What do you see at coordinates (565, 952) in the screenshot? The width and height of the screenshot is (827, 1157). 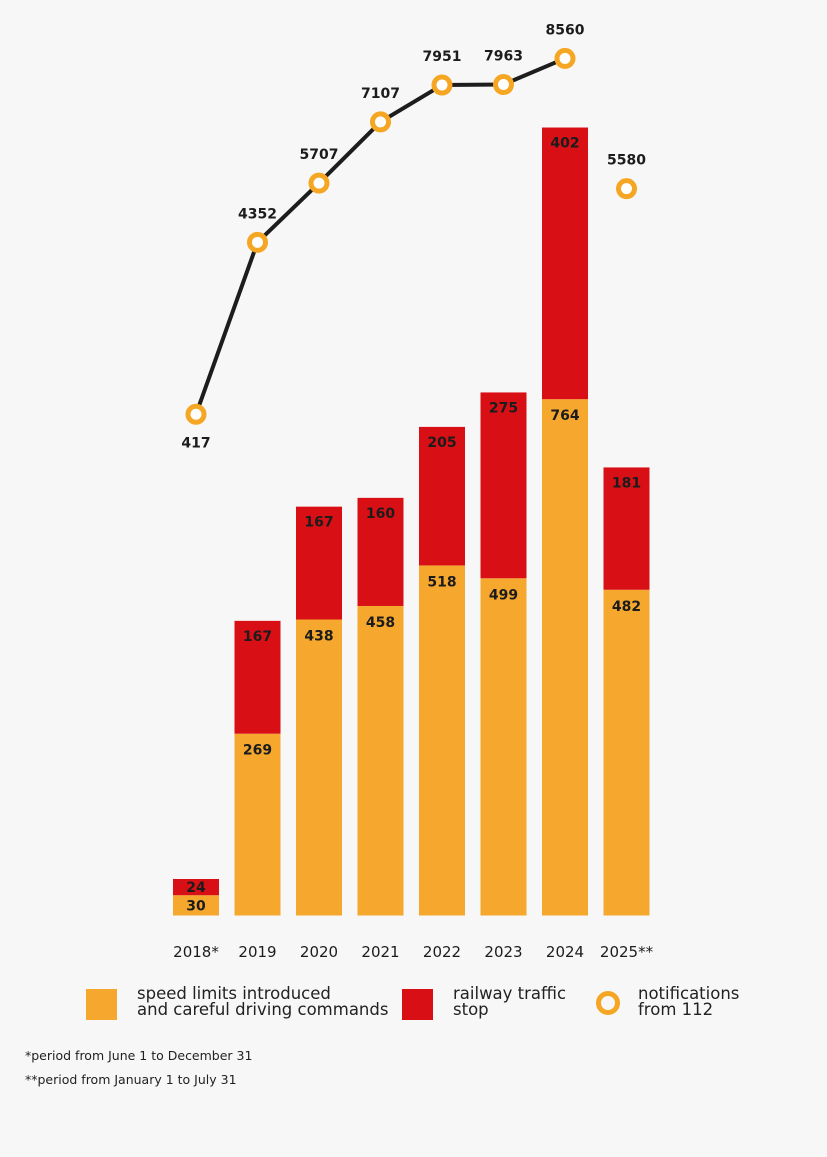 I see `tick-label-x-6: 2024` at bounding box center [565, 952].